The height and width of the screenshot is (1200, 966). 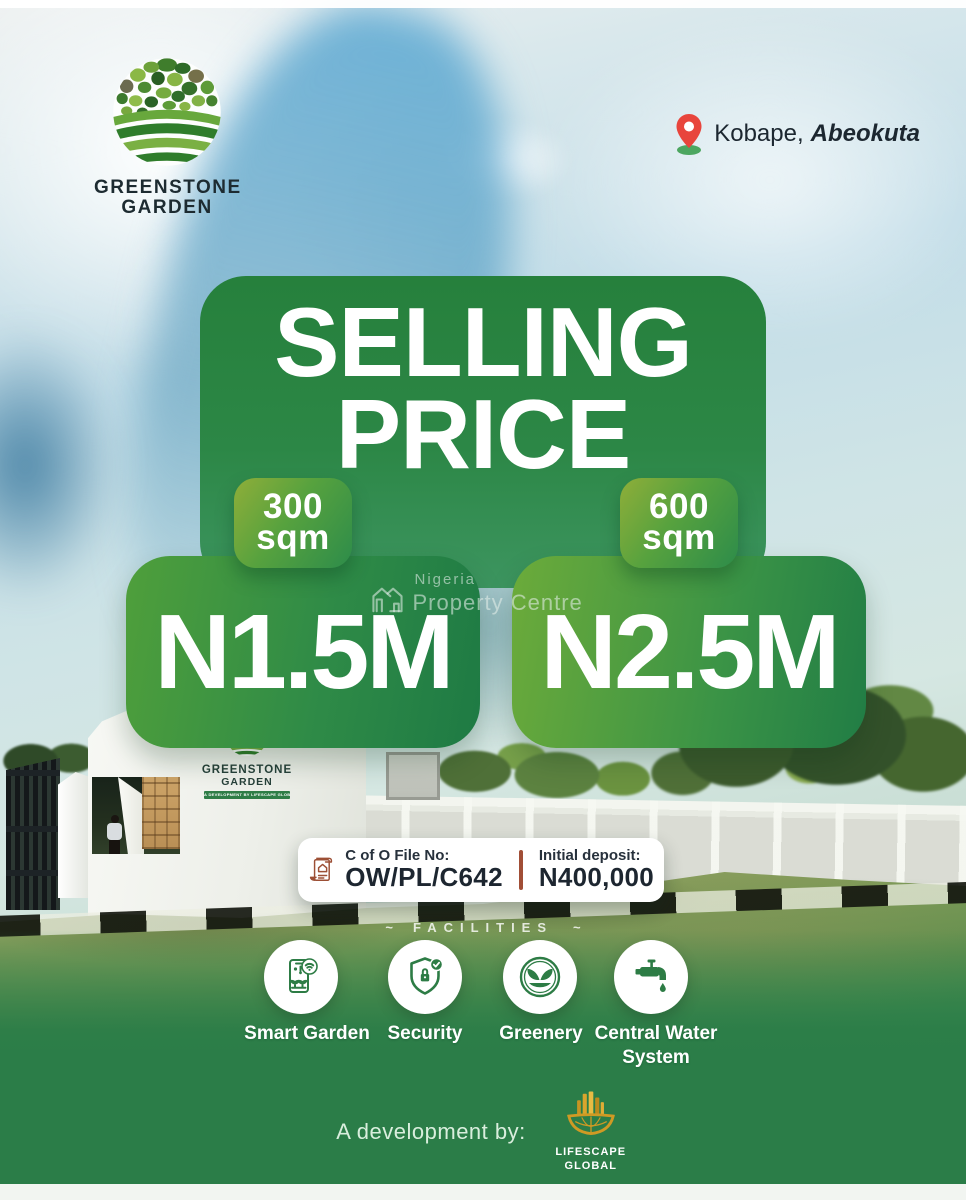 What do you see at coordinates (590, 1113) in the screenshot?
I see `lifescape-global-logo-icon` at bounding box center [590, 1113].